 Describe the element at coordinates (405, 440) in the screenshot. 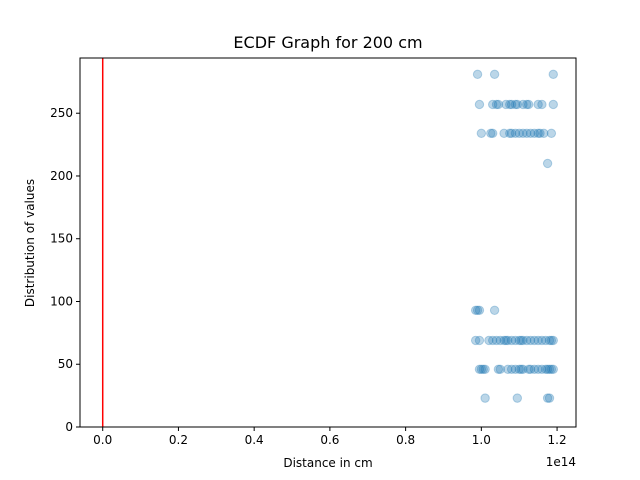

I see `x-tick-label: 0.8` at that location.